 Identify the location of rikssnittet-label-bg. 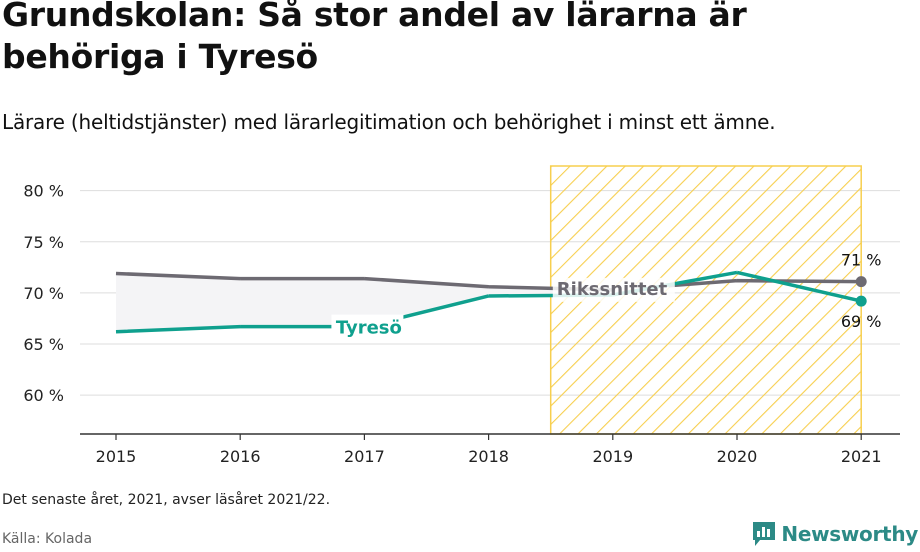
(613, 289).